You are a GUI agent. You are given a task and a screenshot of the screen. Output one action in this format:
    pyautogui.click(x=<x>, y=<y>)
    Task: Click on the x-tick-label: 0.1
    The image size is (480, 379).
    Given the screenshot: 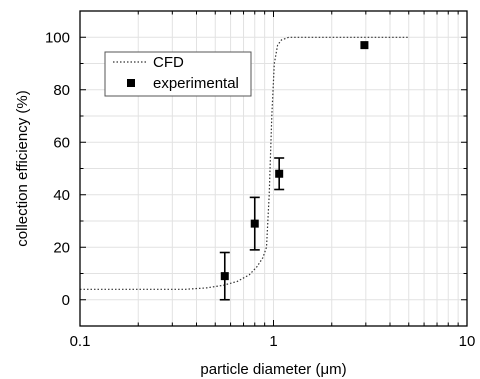 What is the action you would take?
    pyautogui.click(x=80, y=341)
    